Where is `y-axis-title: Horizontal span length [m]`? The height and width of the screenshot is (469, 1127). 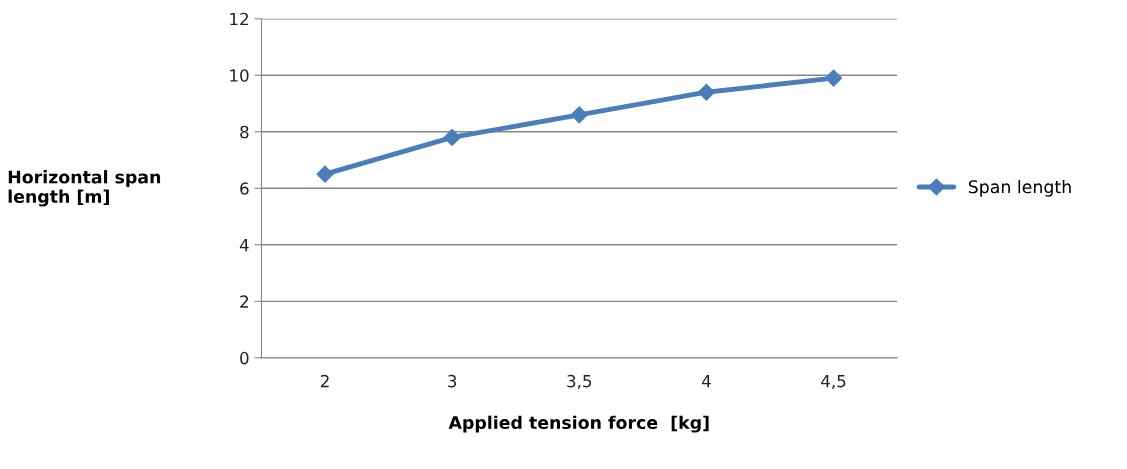
y-axis-title: Horizontal span length [m] is located at coordinates (84, 188).